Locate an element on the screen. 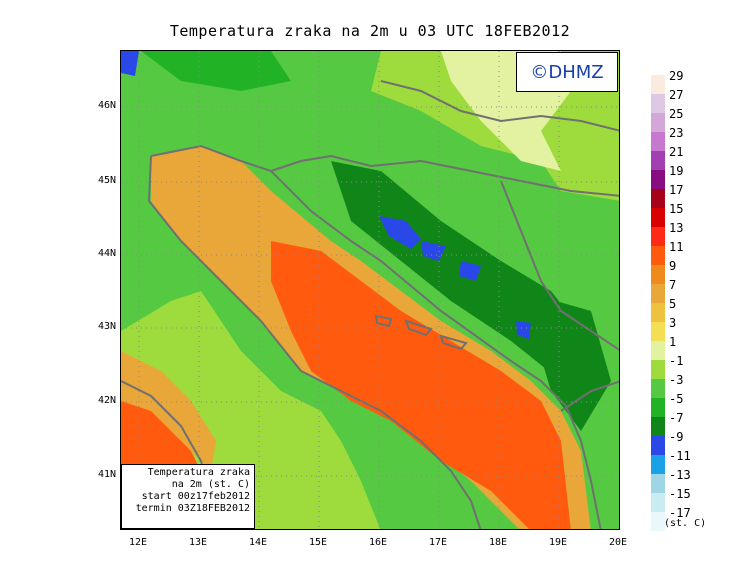 This screenshot has width=740, height=582. dhmz-logo: ©DHMZ is located at coordinates (567, 72).